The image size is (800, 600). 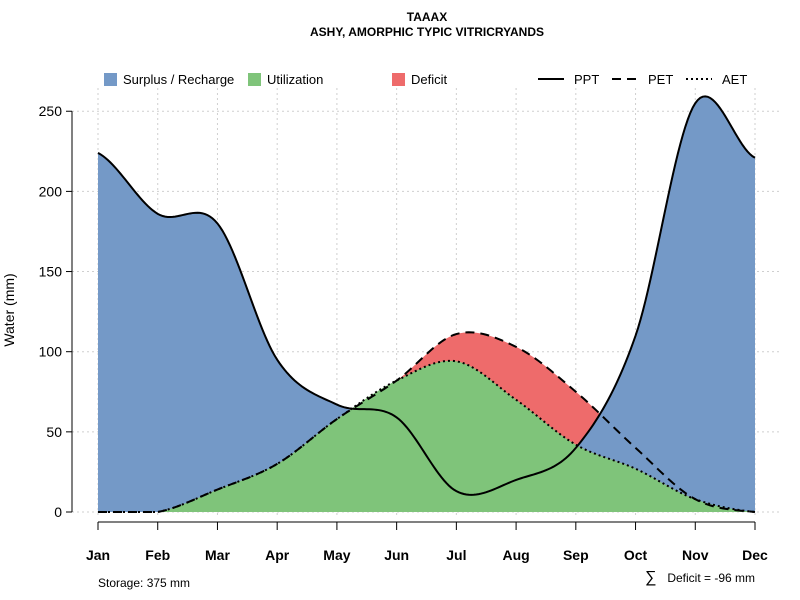 What do you see at coordinates (576, 555) in the screenshot?
I see `x-tick-label-sep: Sep` at bounding box center [576, 555].